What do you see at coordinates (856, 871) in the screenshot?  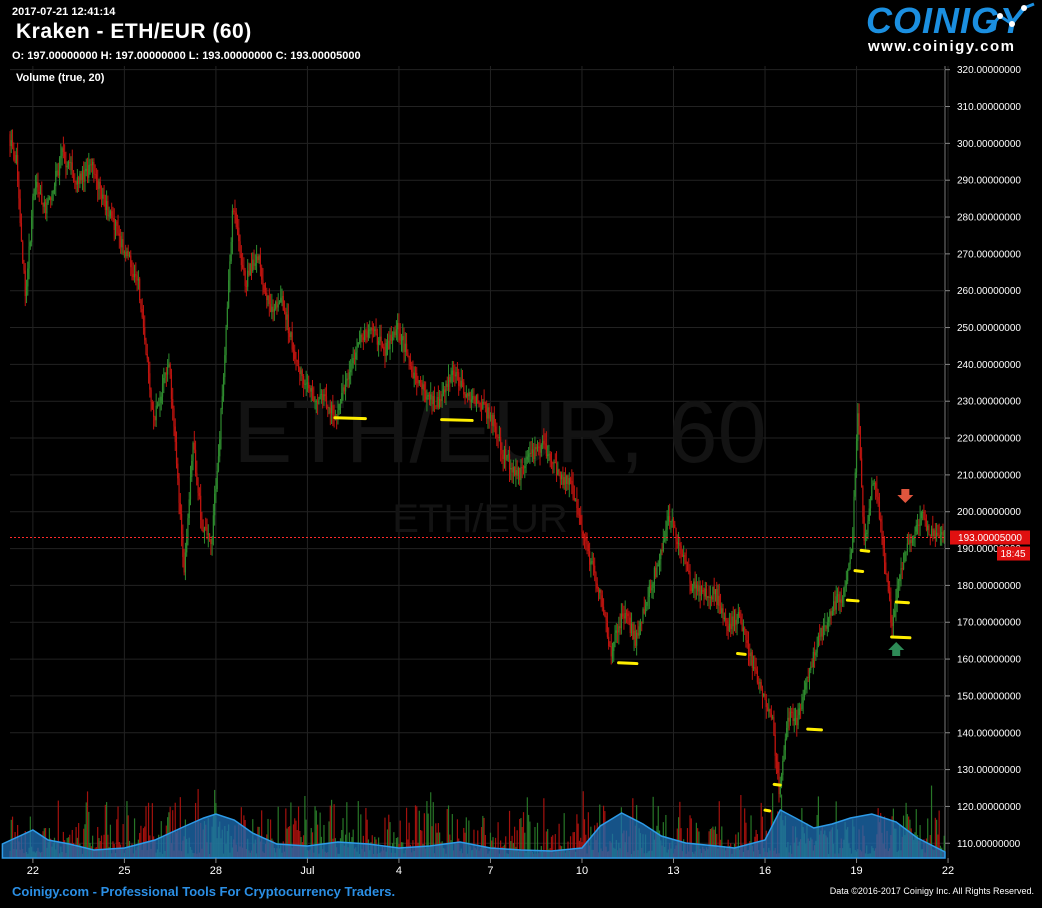 I see `x-tick-label: 19` at bounding box center [856, 871].